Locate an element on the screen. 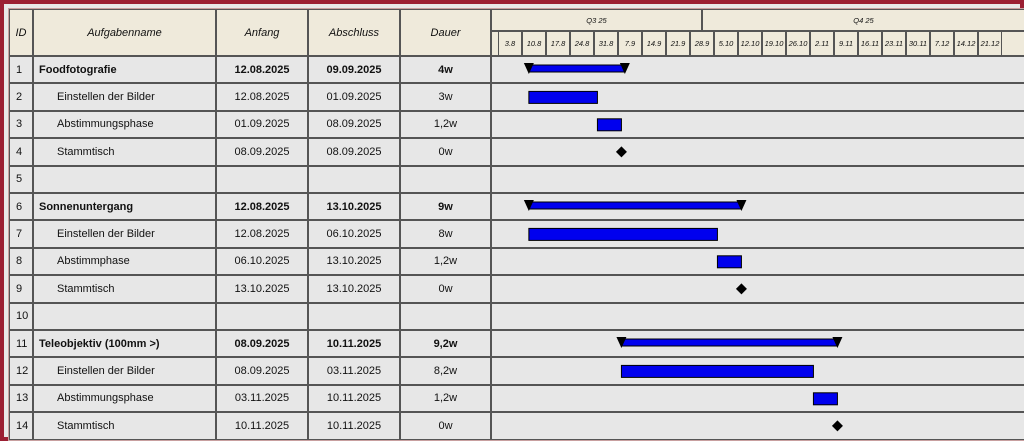 The image size is (1024, 442). header-id: ID is located at coordinates (21, 32).